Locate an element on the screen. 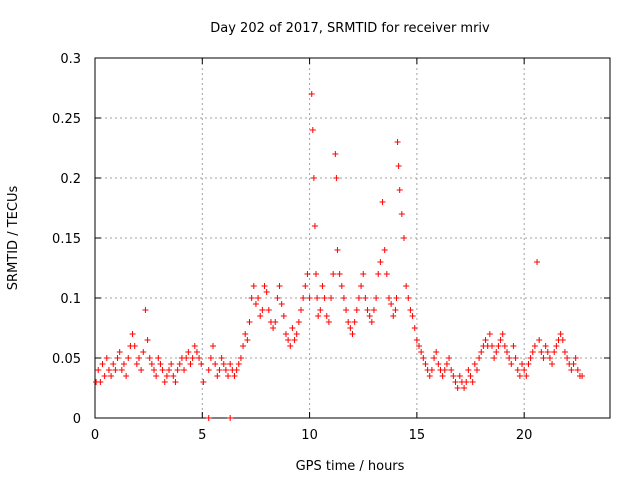 The image size is (640, 480). y-tick-label: 0.05 is located at coordinates (66, 359).